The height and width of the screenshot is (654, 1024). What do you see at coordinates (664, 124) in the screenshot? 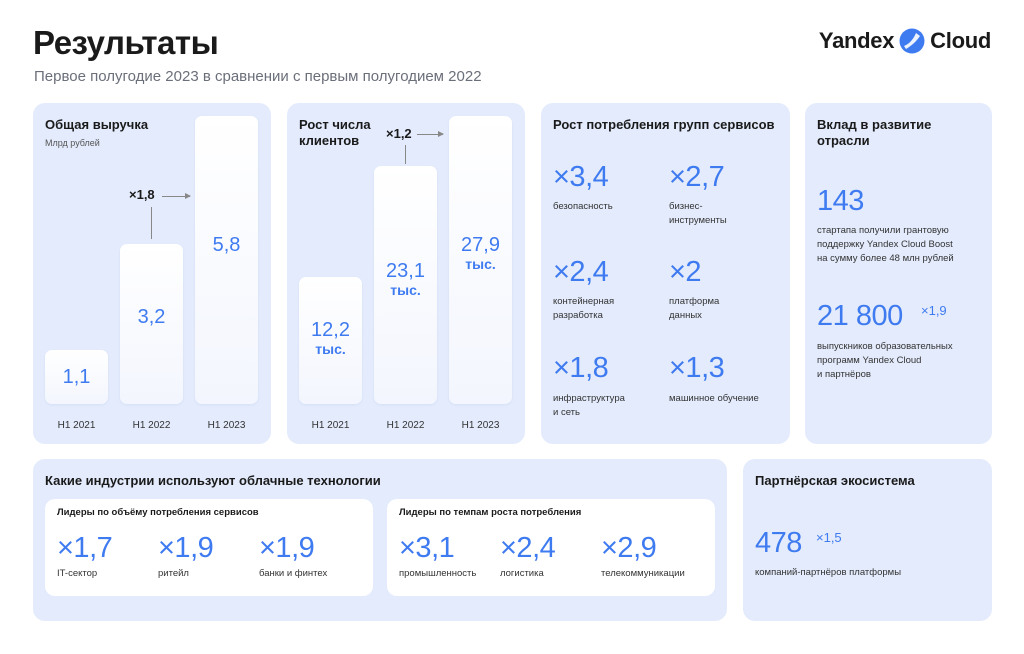
I see `services-title: Рост потребления групп сервисов` at bounding box center [664, 124].